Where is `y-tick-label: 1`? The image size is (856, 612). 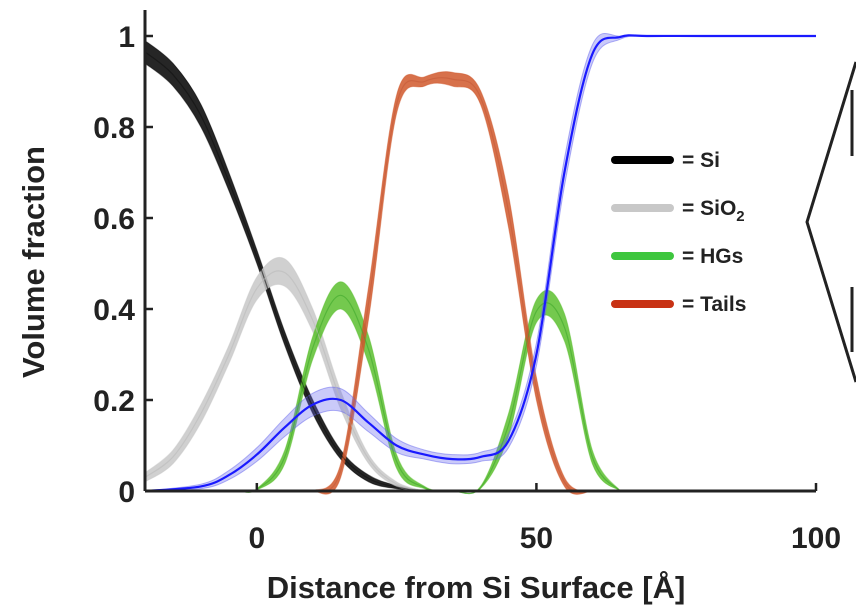 y-tick-label: 1 is located at coordinates (126, 37).